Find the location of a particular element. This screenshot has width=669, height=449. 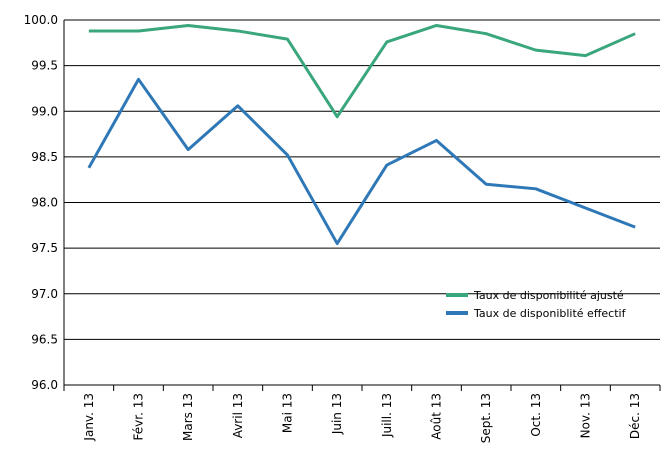

x-tick-label: Févr. 13 is located at coordinates (139, 416).